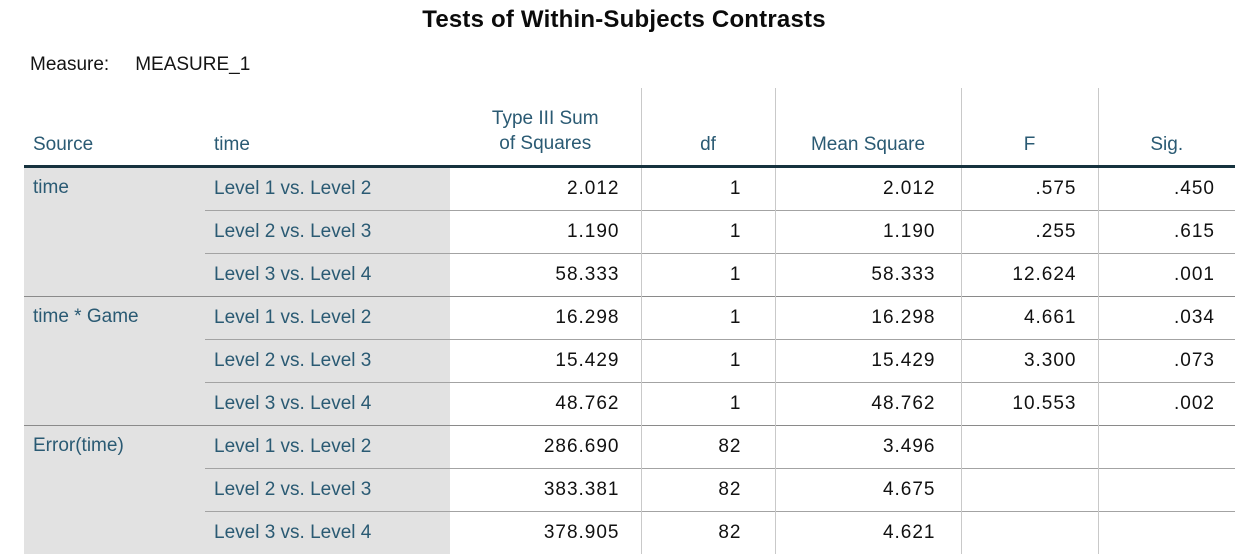 This screenshot has height=554, width=1248. I want to click on ms-cell: 1.190, so click(867, 232).